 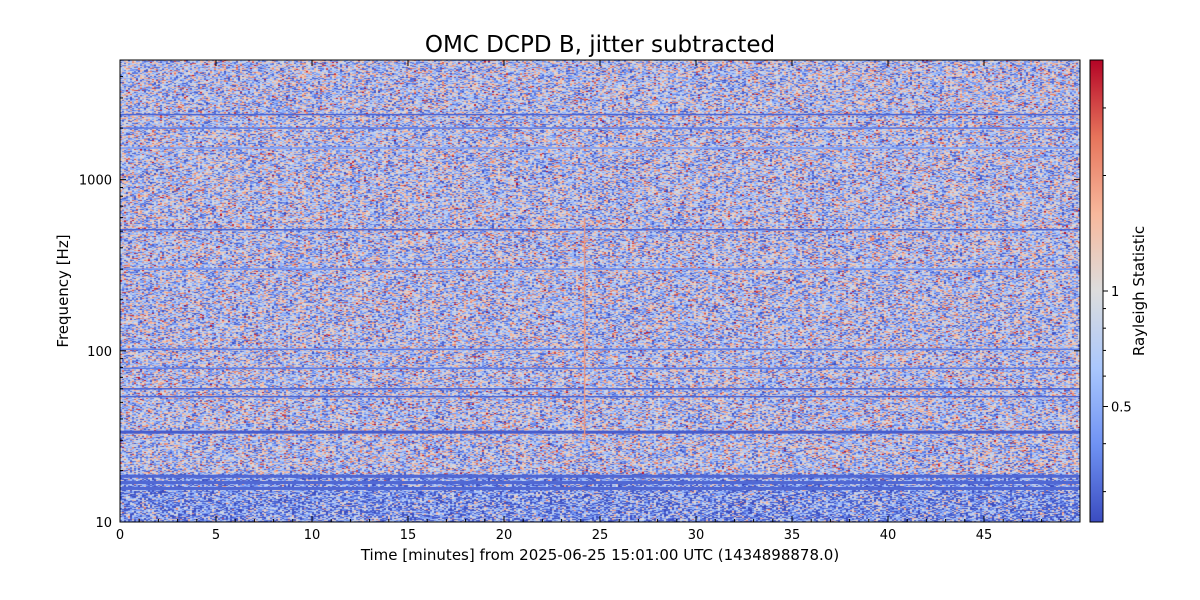 What do you see at coordinates (99, 352) in the screenshot?
I see `y-tick-label: 100` at bounding box center [99, 352].